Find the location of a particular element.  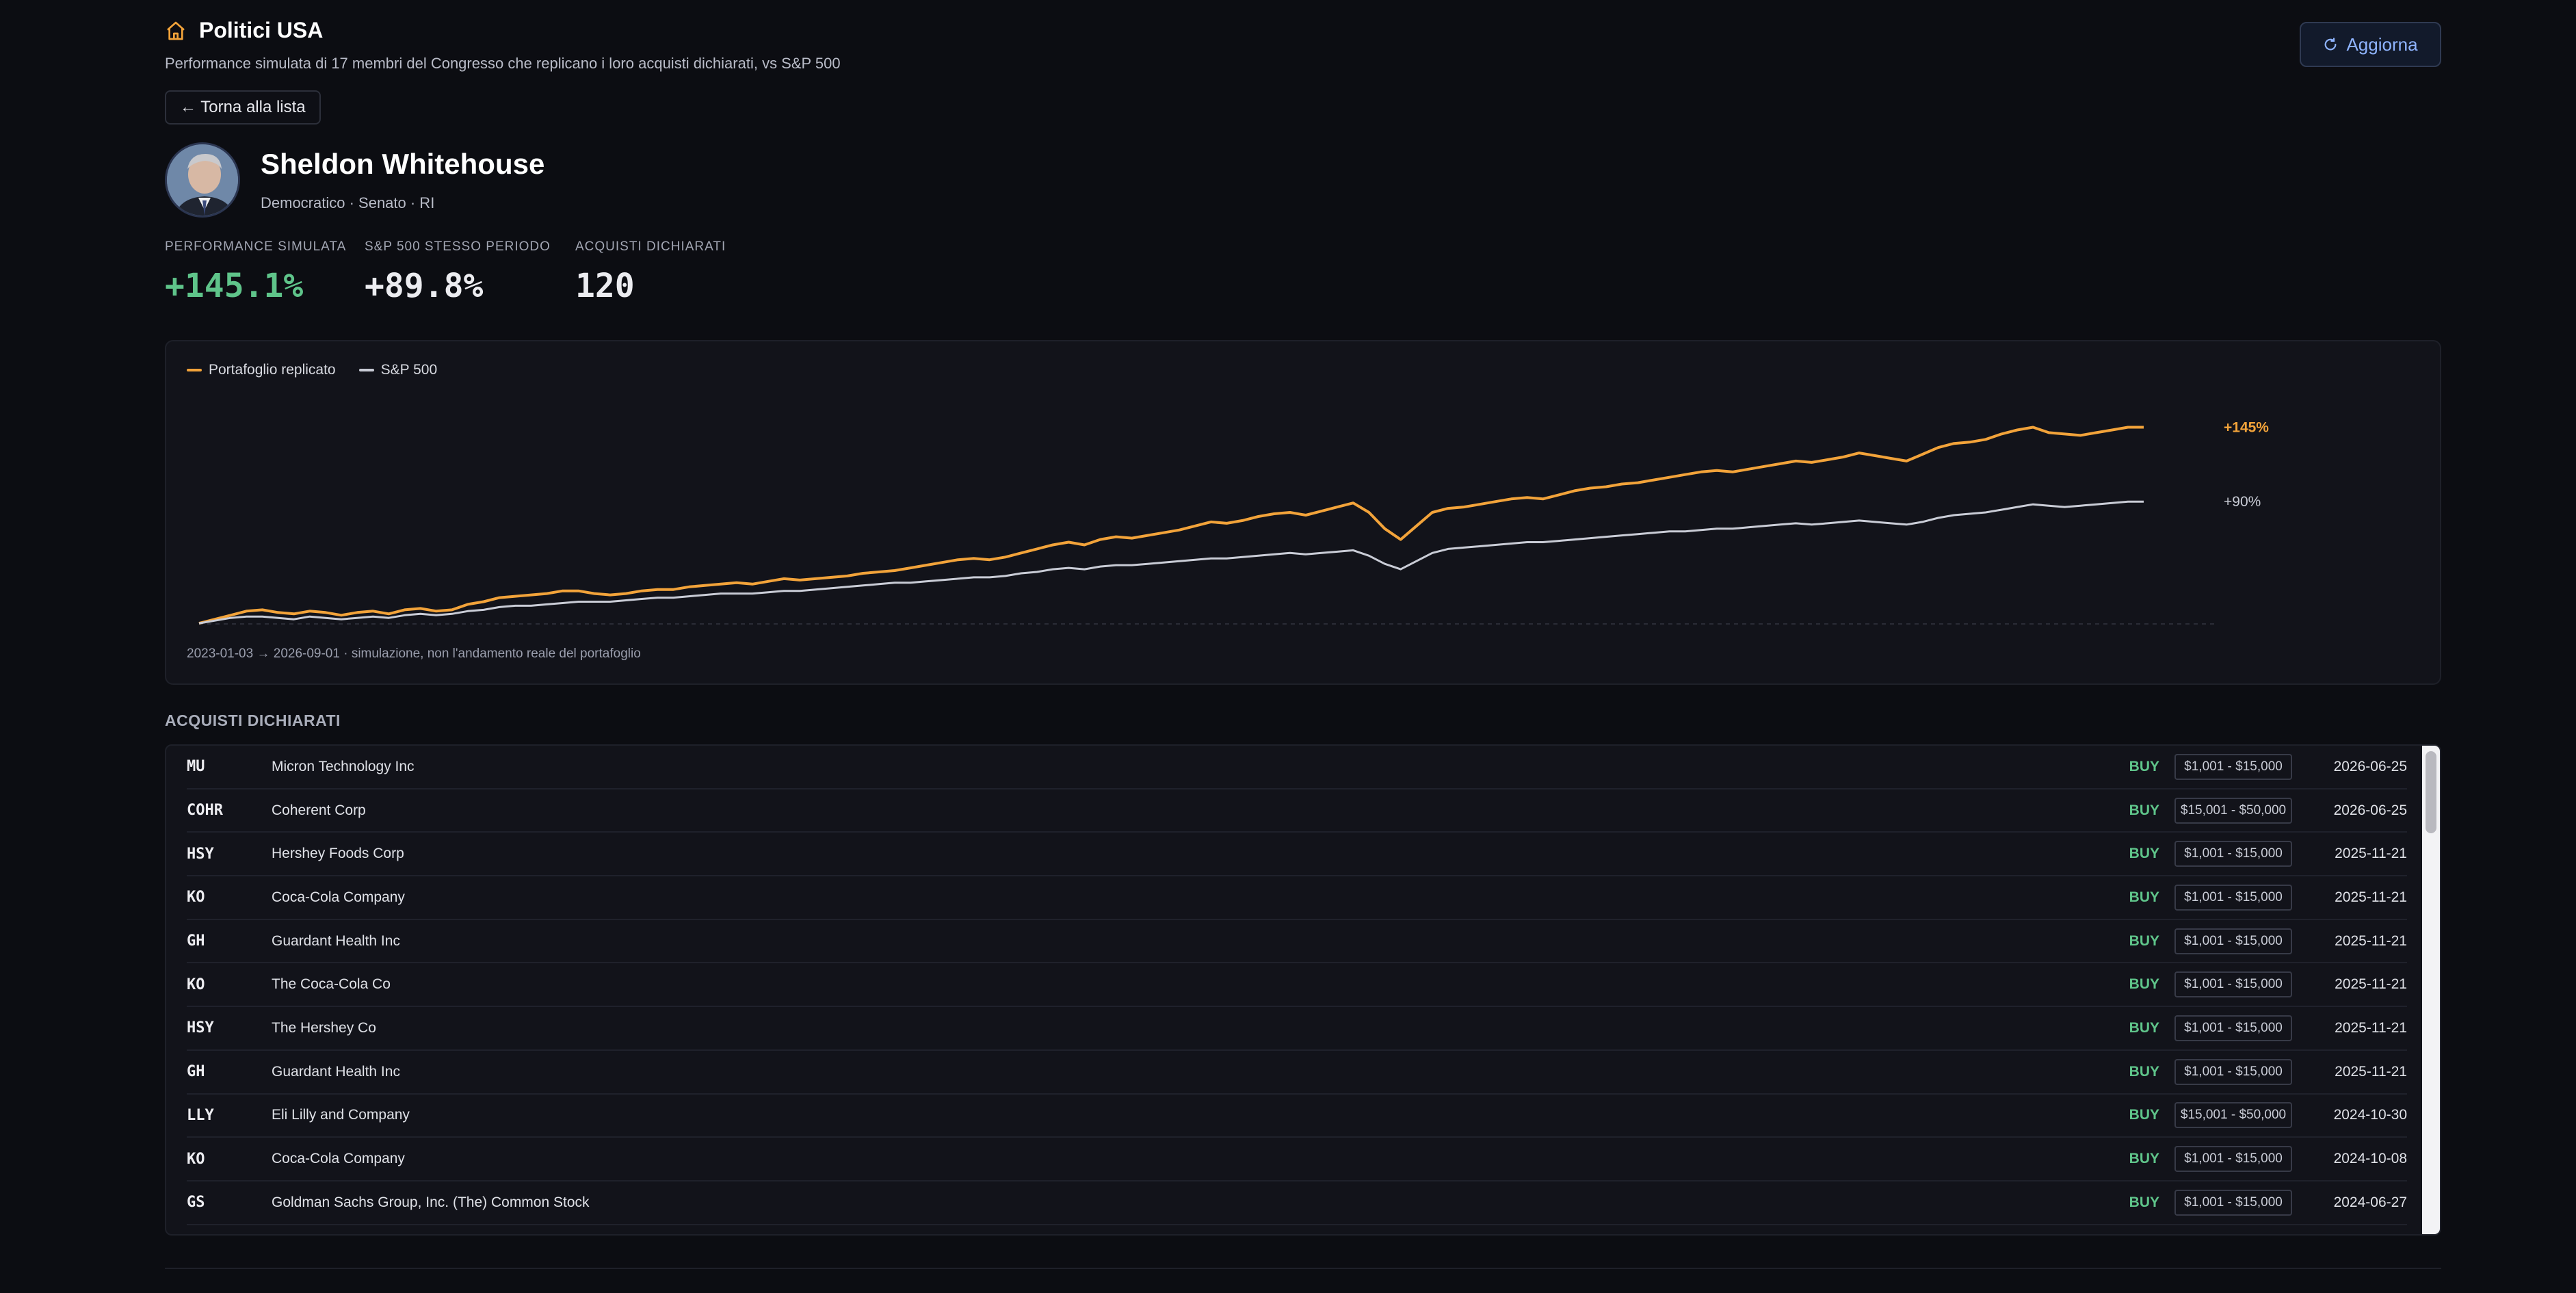

stat-declared-purchases: ACQUISTI DICHIARATI 120 is located at coordinates (650, 272).